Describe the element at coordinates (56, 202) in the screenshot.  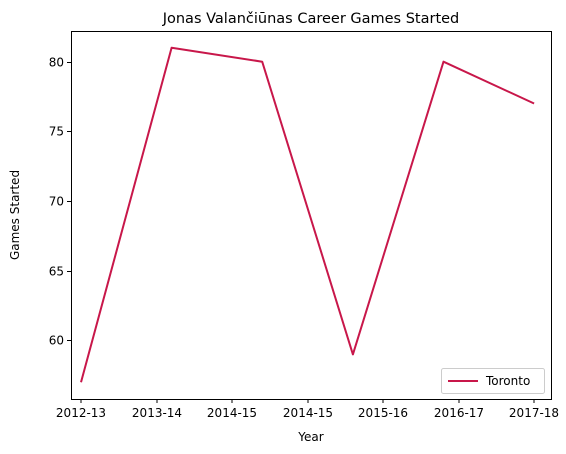
I see `y-tick-label: 70` at that location.